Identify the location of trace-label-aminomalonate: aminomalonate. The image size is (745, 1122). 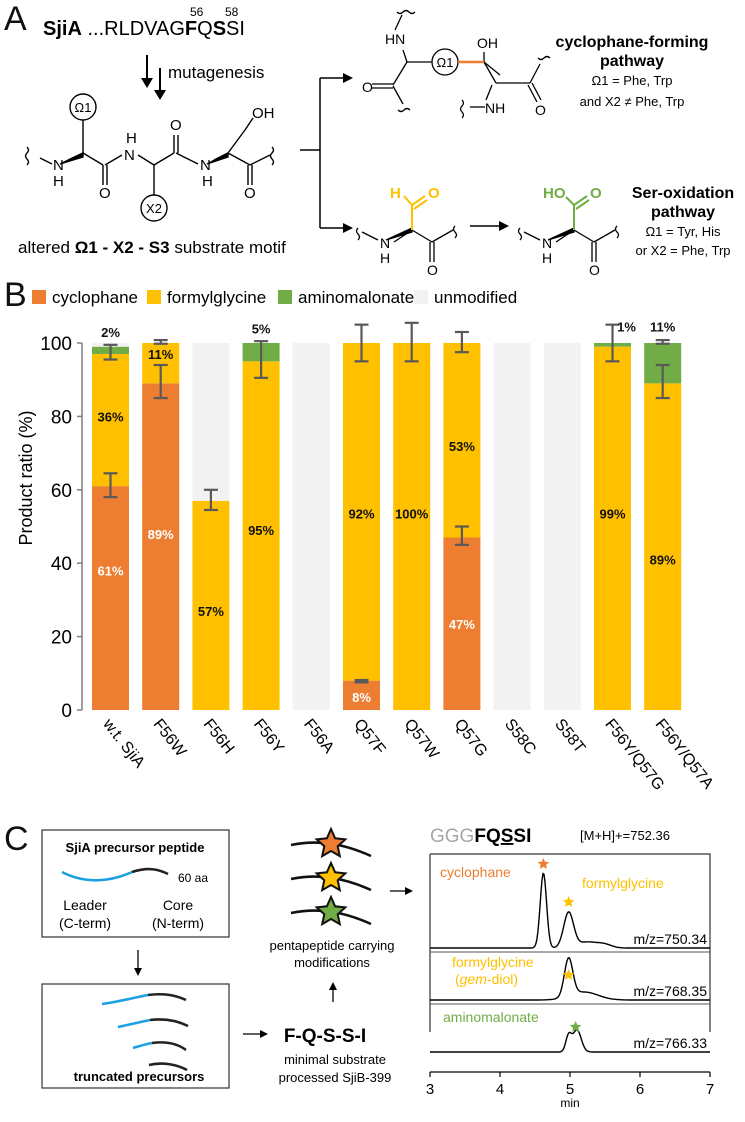
(491, 1017).